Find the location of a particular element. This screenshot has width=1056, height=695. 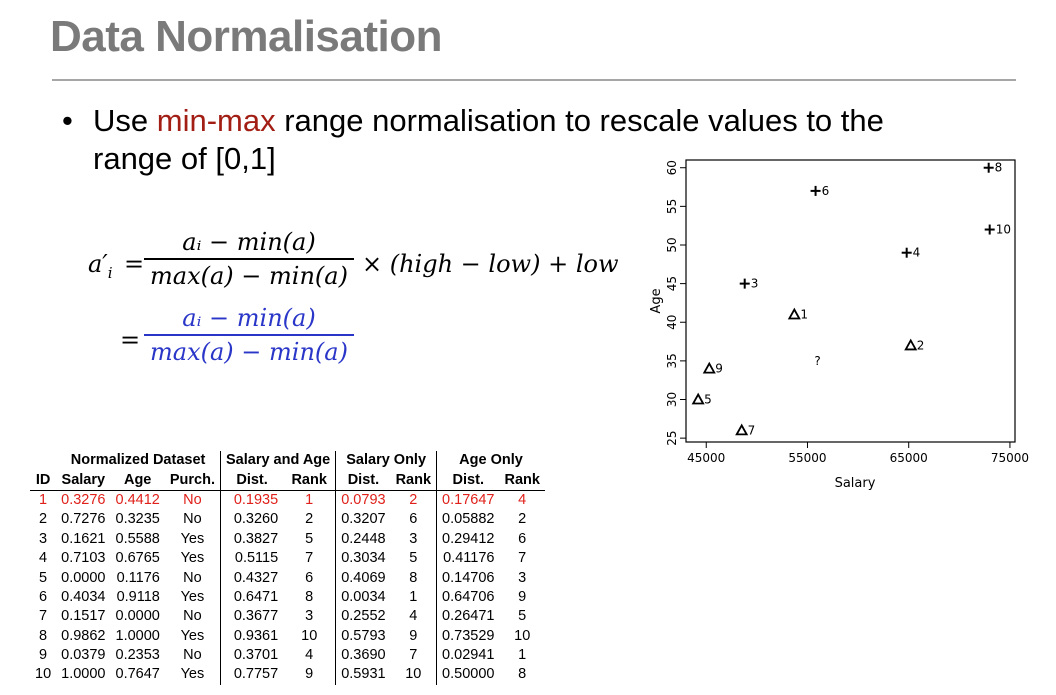

table-cell: 0.73529 is located at coordinates (468, 635).